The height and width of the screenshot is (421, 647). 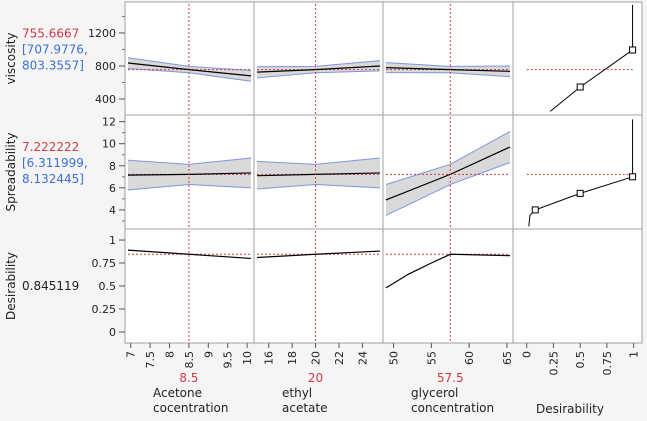 What do you see at coordinates (55, 50) in the screenshot?
I see `ci-lower: [707.9776,` at bounding box center [55, 50].